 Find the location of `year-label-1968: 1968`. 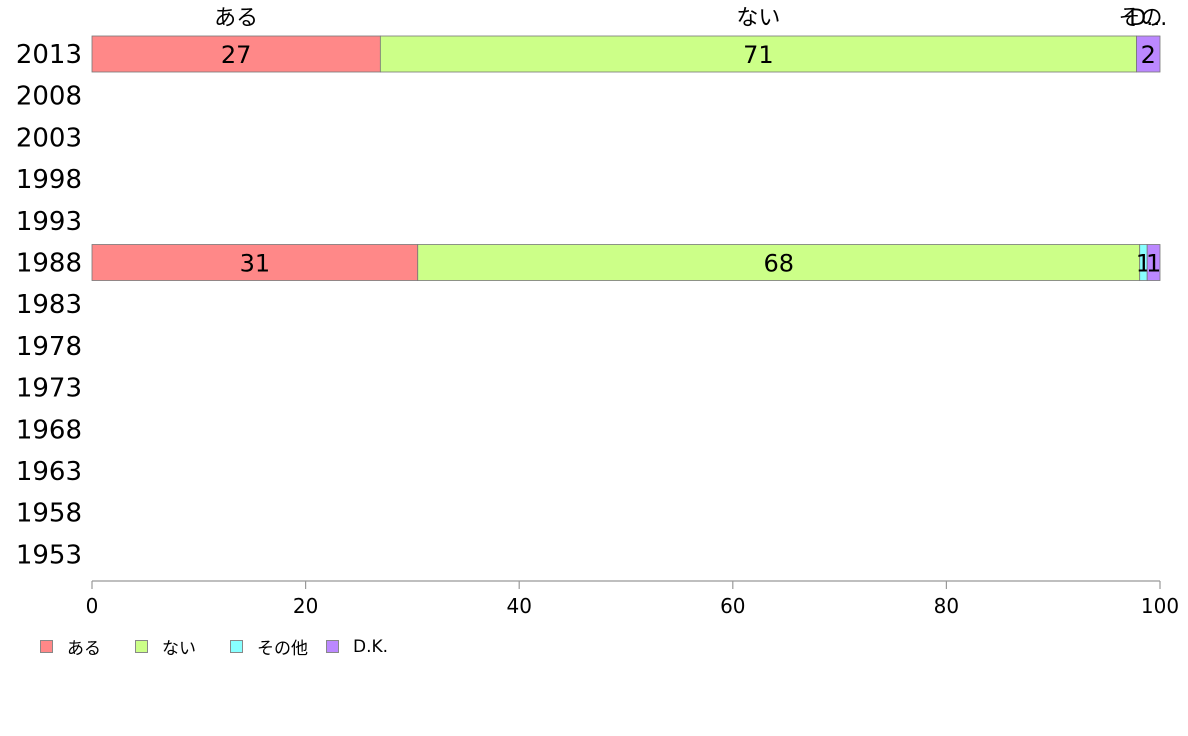

year-label-1968: 1968 is located at coordinates (49, 430).